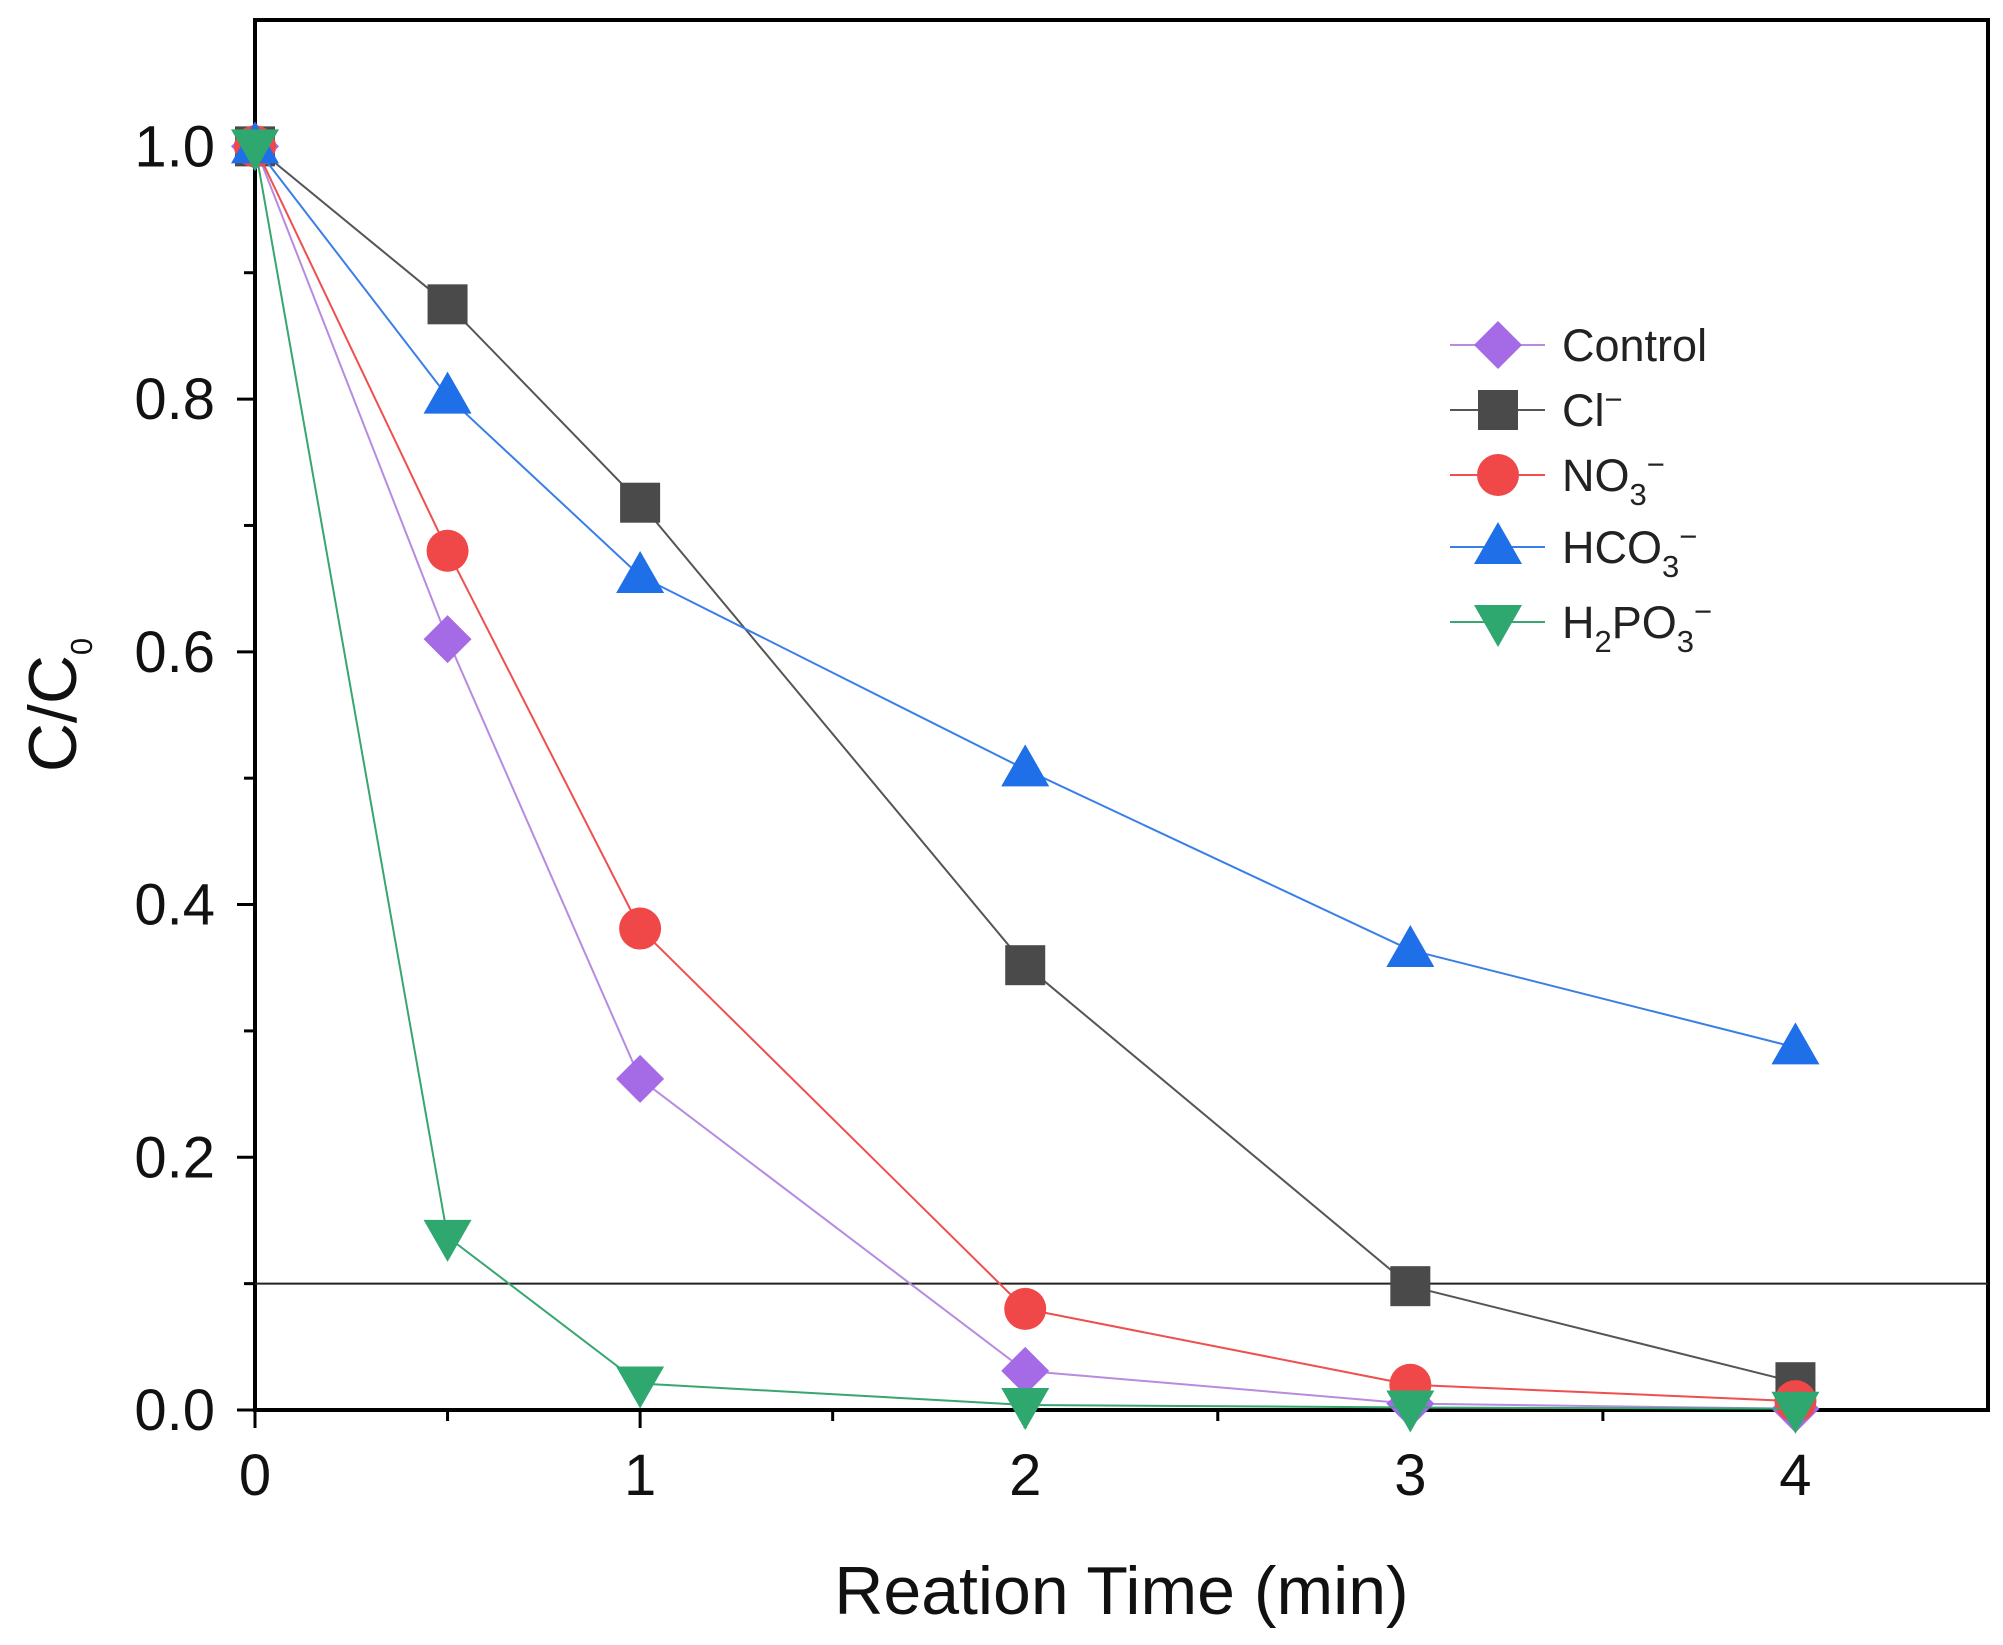 The height and width of the screenshot is (1645, 2003). Describe the element at coordinates (174, 905) in the screenshot. I see `y-tick-label: 0.4` at that location.